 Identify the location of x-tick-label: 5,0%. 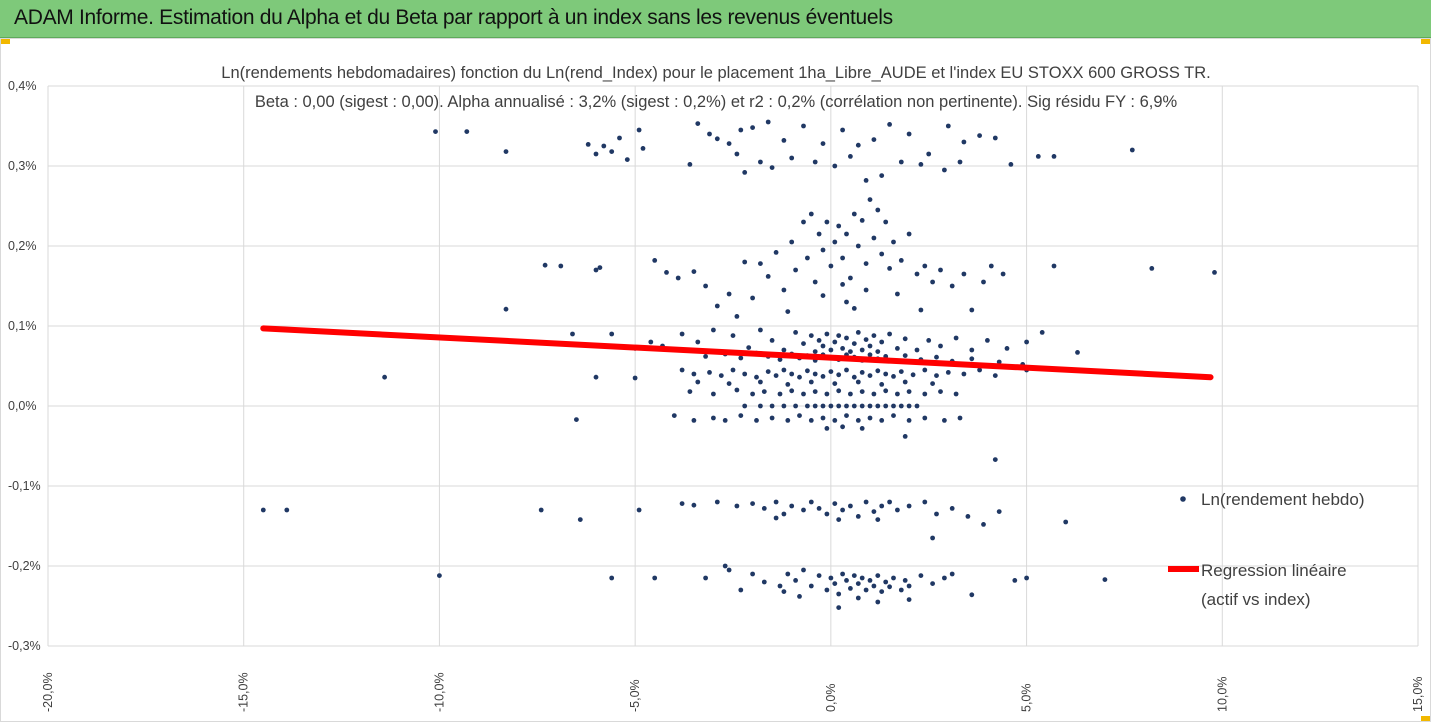
(1027, 698).